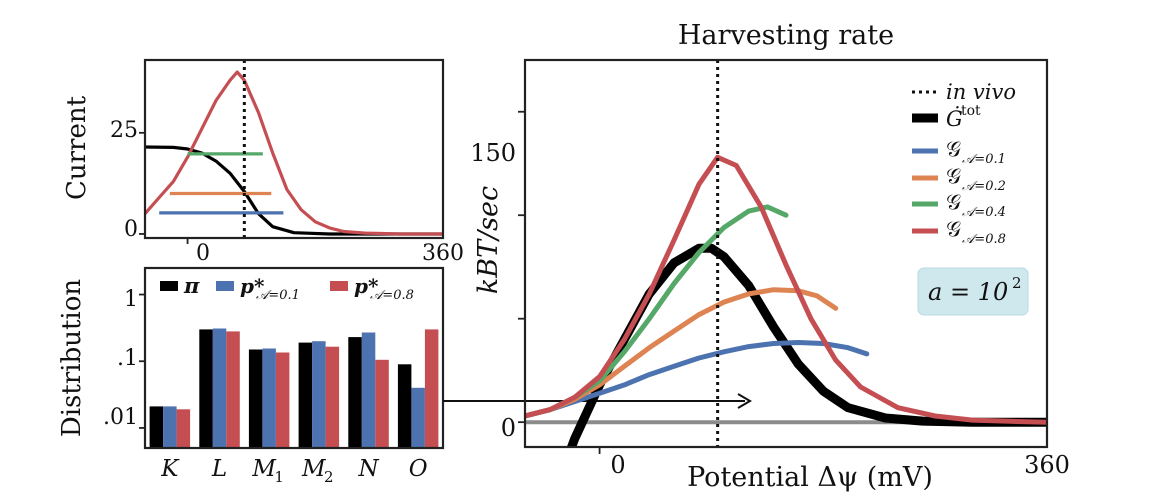 The image size is (1163, 501). I want to click on current-ytick-label: 0, so click(131, 229).